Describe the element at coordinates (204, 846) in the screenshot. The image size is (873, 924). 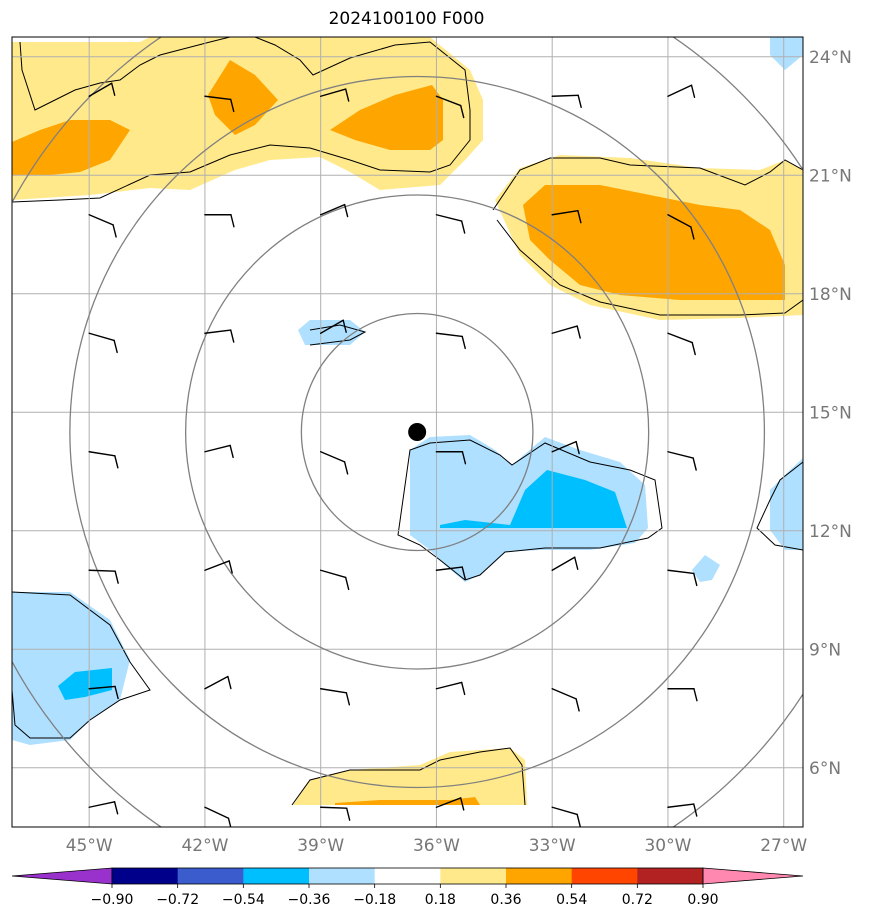
I see `lon-tick-label: 42°W` at that location.